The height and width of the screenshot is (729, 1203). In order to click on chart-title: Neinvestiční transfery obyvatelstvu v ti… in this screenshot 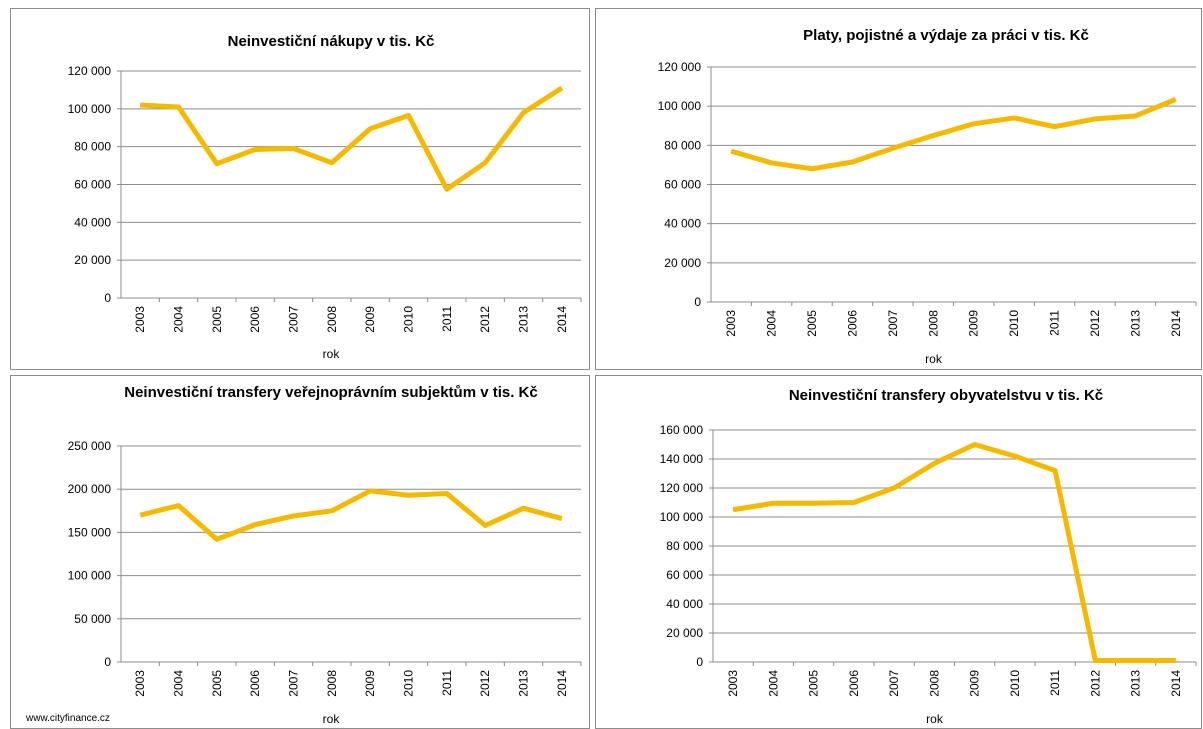, I will do `click(946, 395)`.